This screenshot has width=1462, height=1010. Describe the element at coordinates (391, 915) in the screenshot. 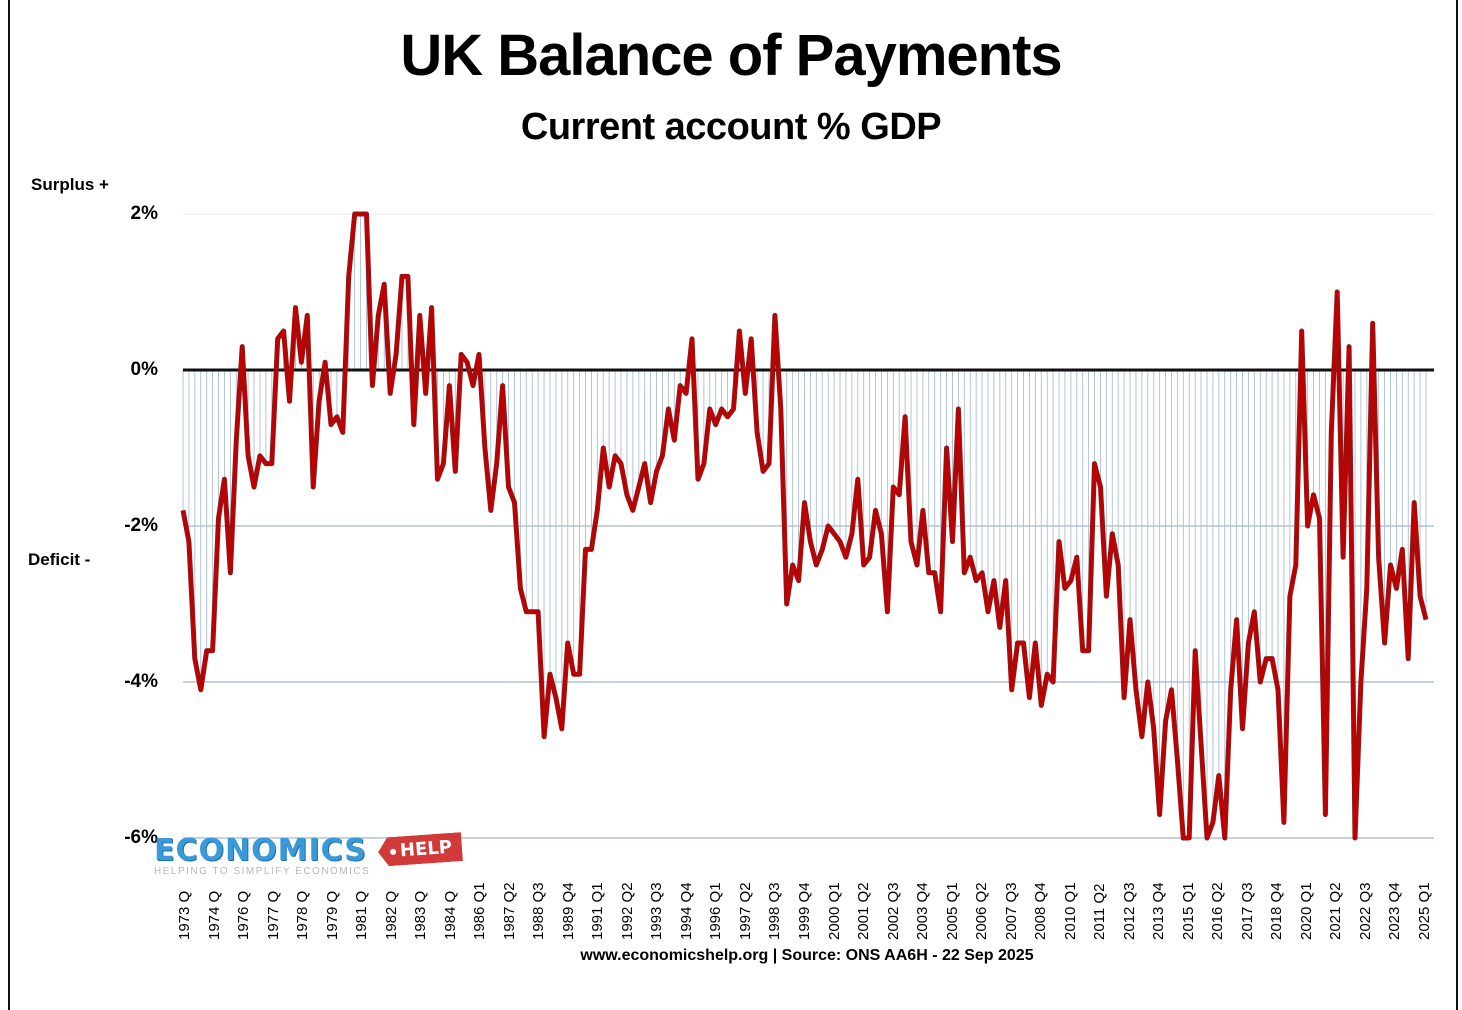

I see `x-tick-label: 1982 Q` at that location.